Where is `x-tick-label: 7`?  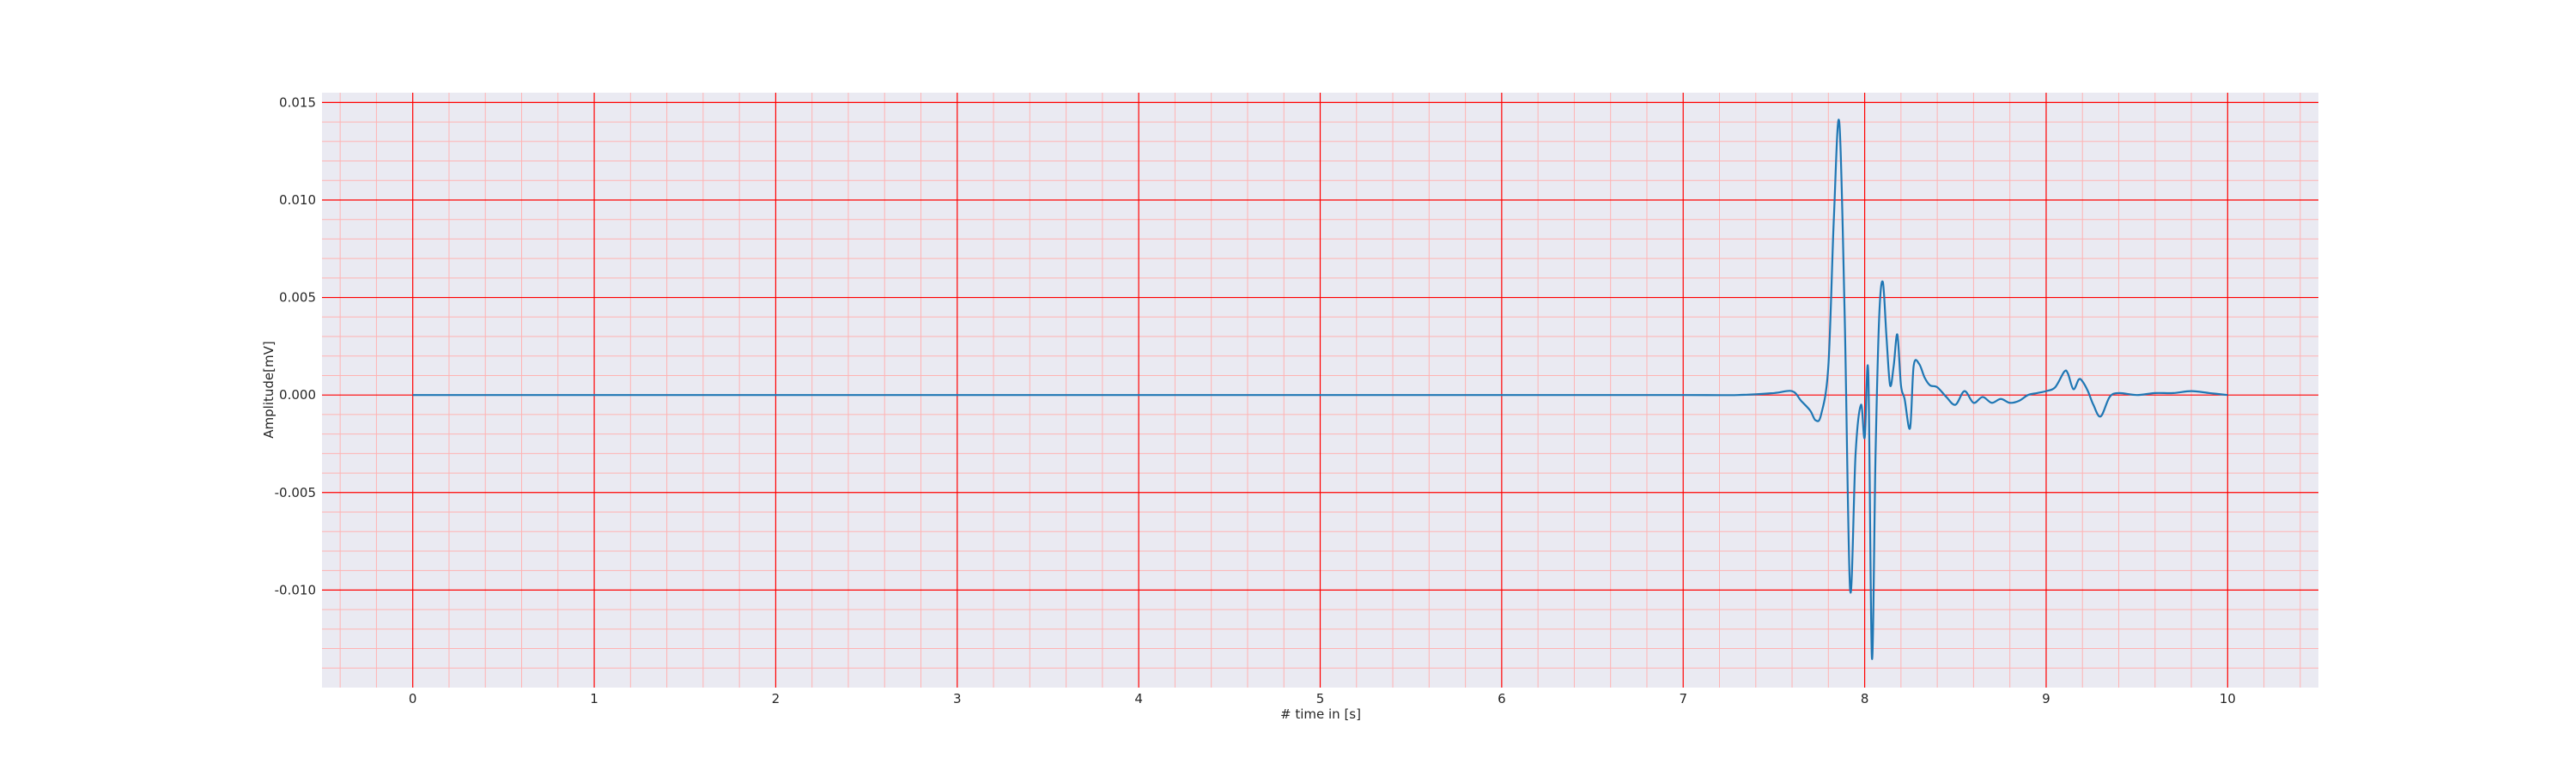
x-tick-label: 7 is located at coordinates (1683, 699).